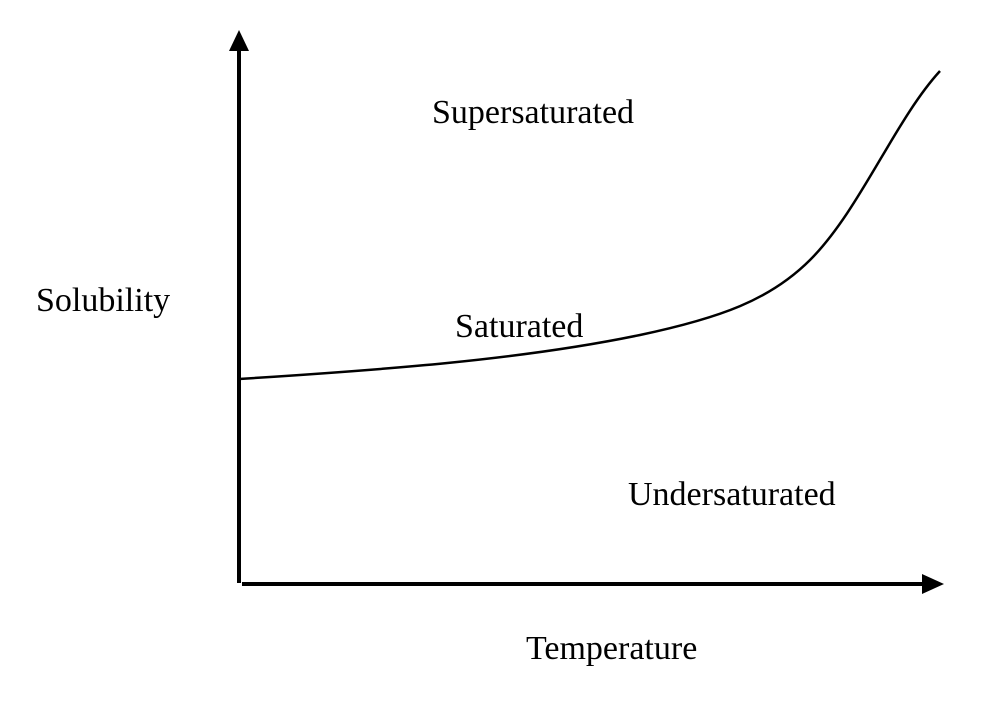 The width and height of the screenshot is (994, 705). What do you see at coordinates (933, 584) in the screenshot?
I see `x-axis-arrow-icon` at bounding box center [933, 584].